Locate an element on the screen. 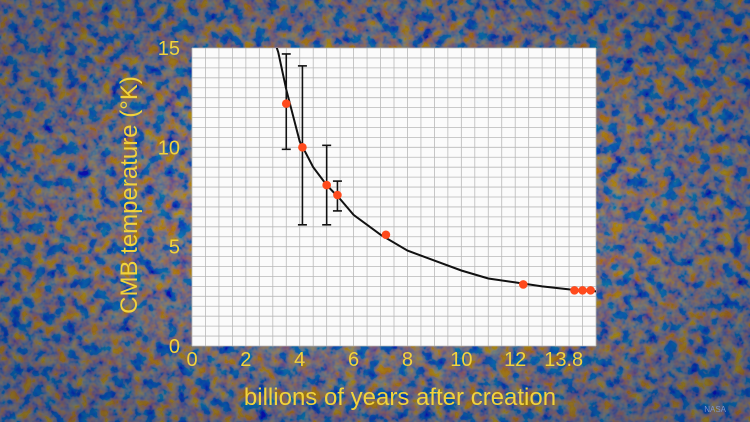  x-tick-label: 0 is located at coordinates (191, 360).